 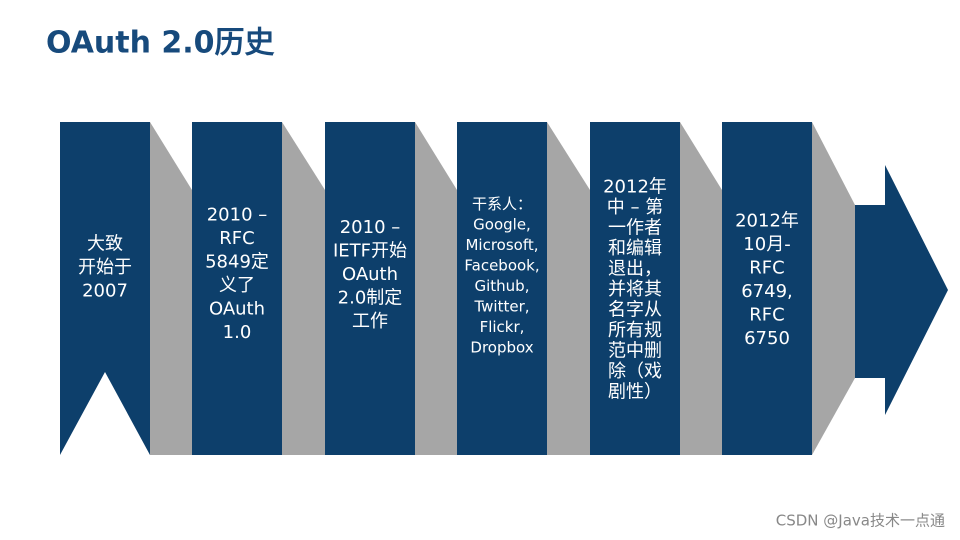 What do you see at coordinates (501, 306) in the screenshot?
I see `step-text: Twitter,` at bounding box center [501, 306].